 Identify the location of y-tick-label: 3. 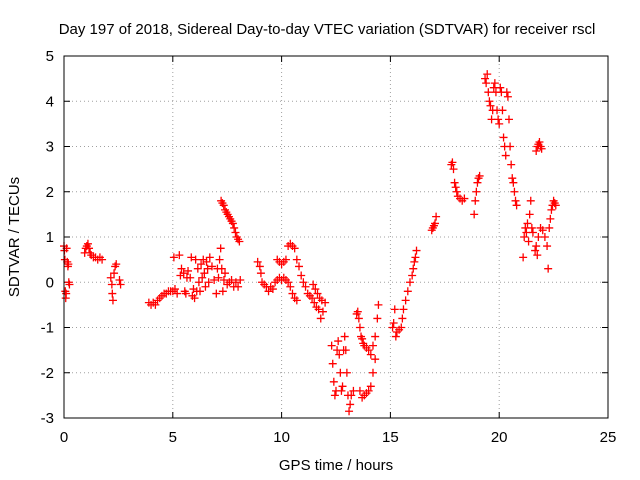
(50, 147).